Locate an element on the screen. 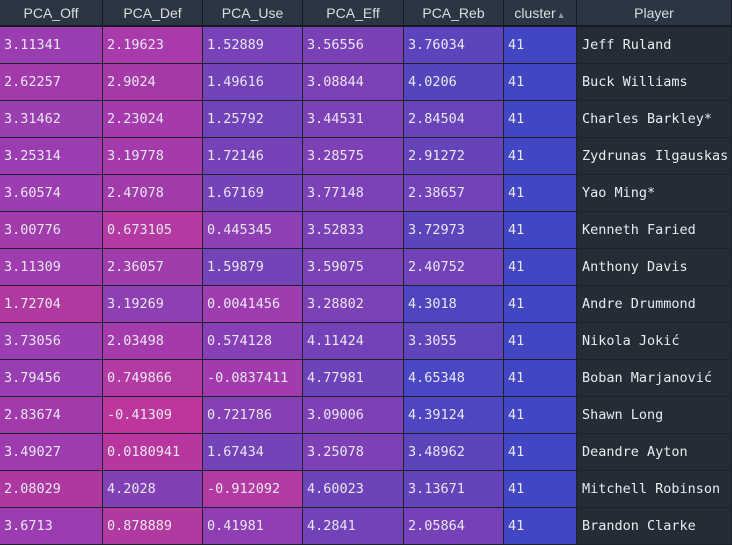 The width and height of the screenshot is (732, 545). cell-pca-def: 2.19623 is located at coordinates (153, 45).